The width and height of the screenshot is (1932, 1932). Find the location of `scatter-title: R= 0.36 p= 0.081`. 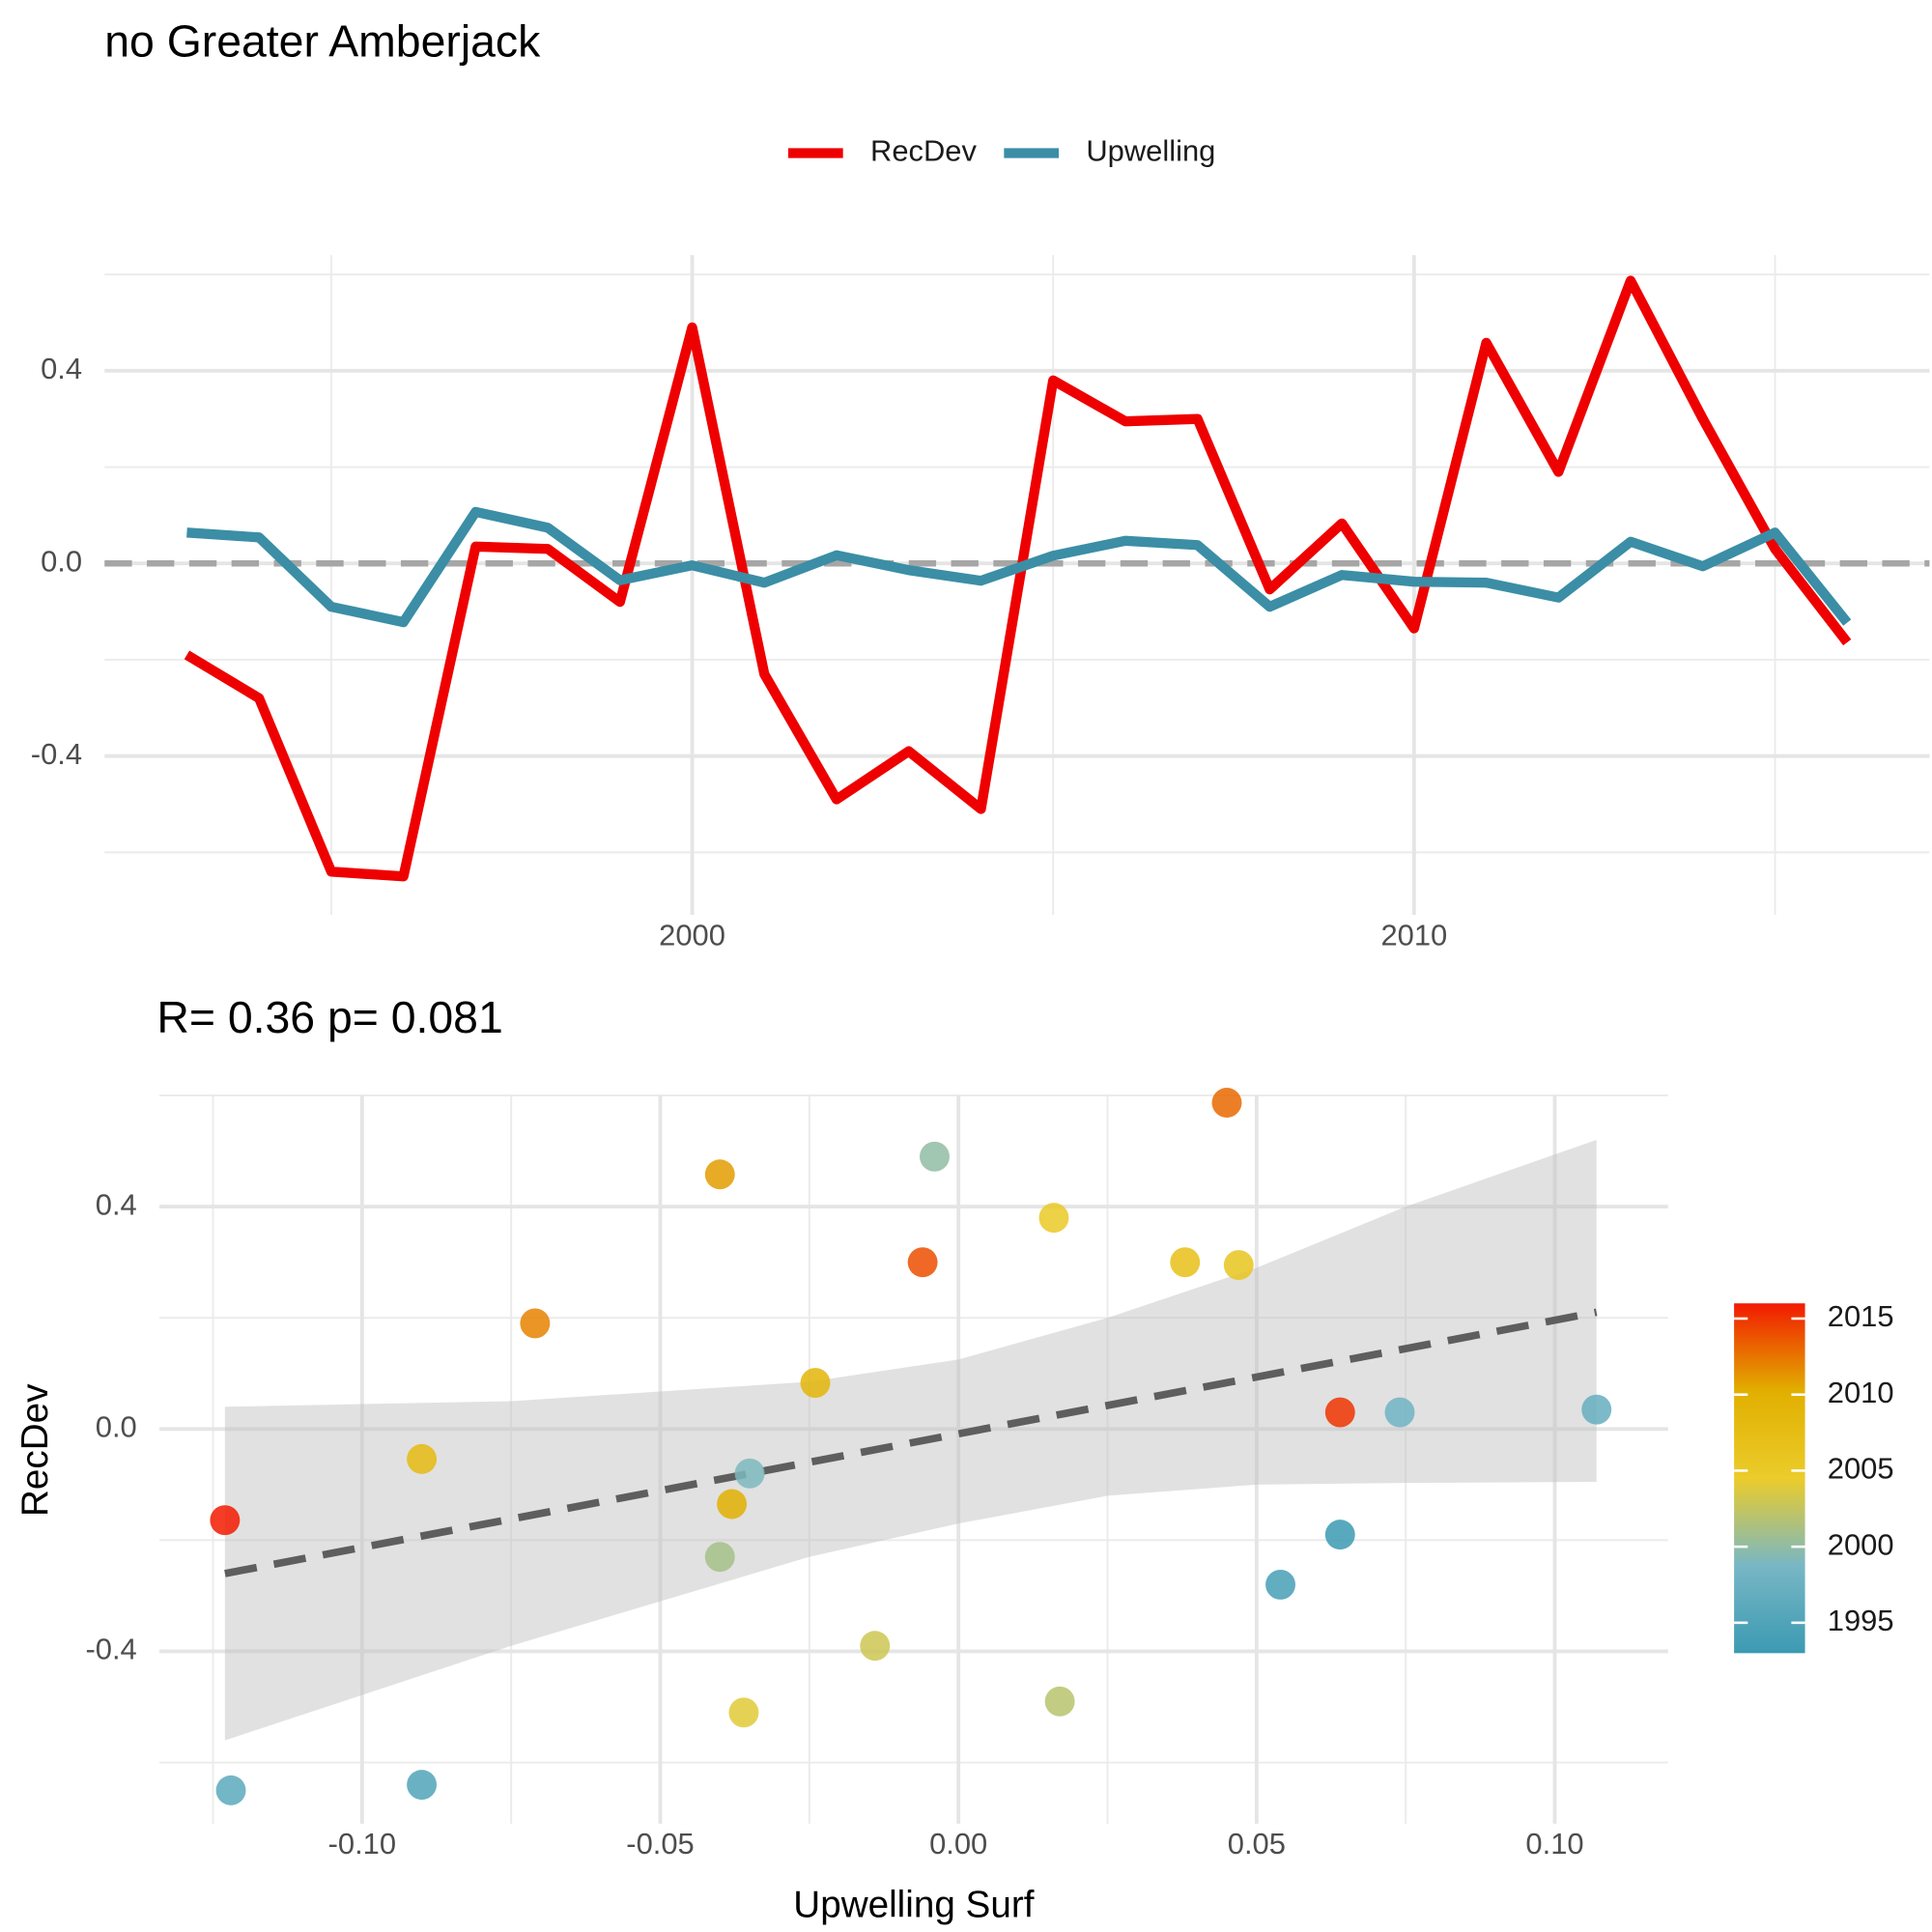

scatter-title: R= 0.36 p= 0.081 is located at coordinates (329, 1017).